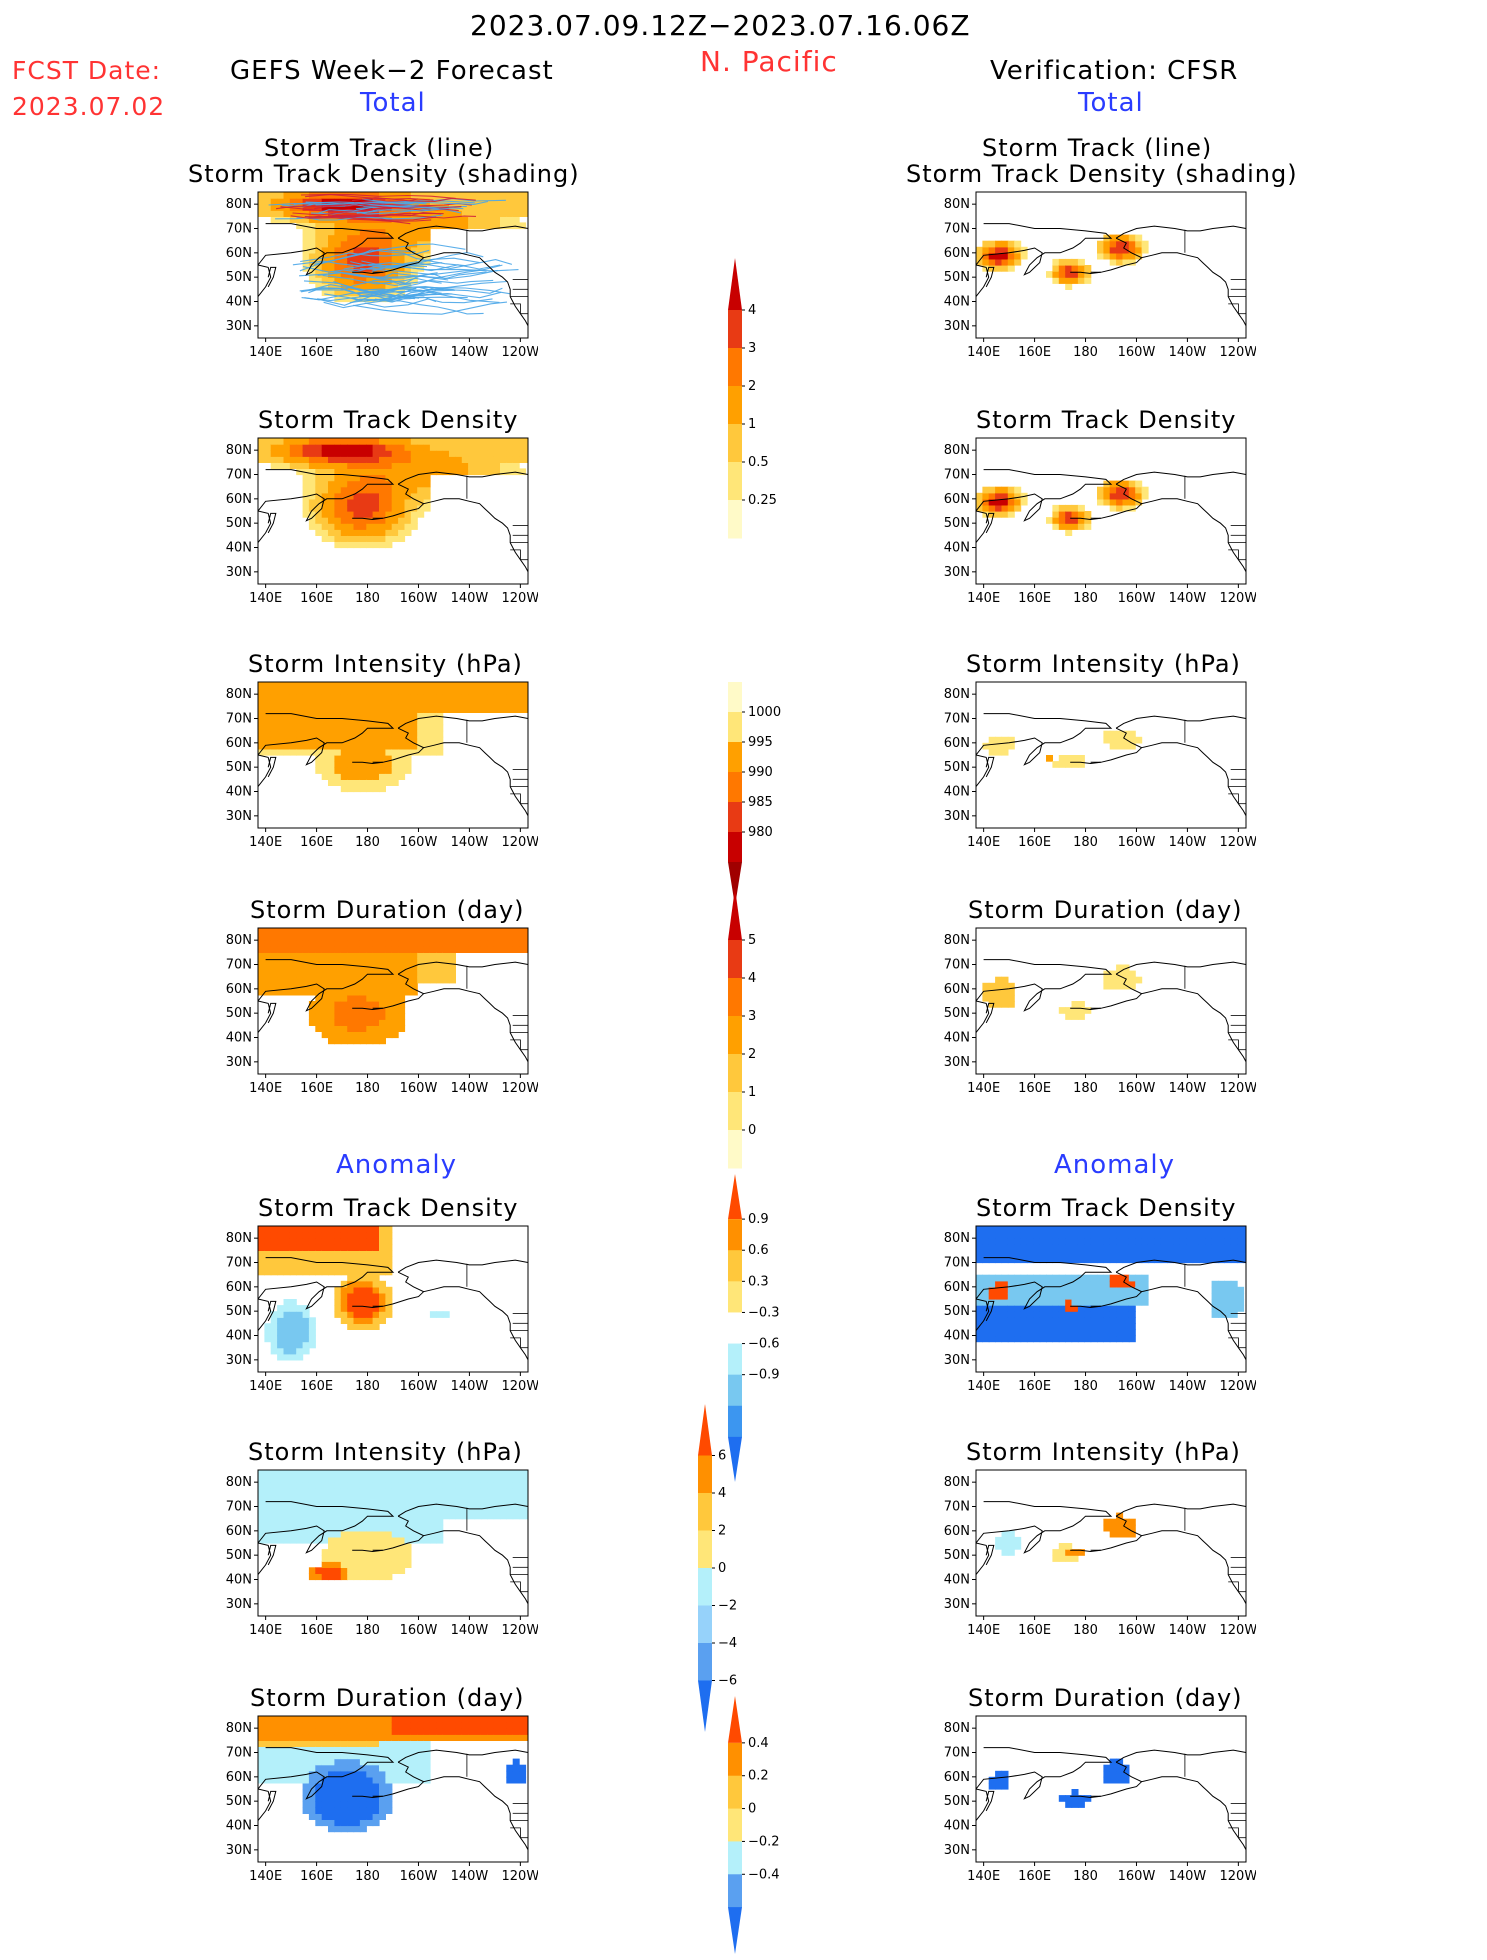  What do you see at coordinates (239, 1507) in the screenshot?
I see `lat-tick-label: 70N` at bounding box center [239, 1507].